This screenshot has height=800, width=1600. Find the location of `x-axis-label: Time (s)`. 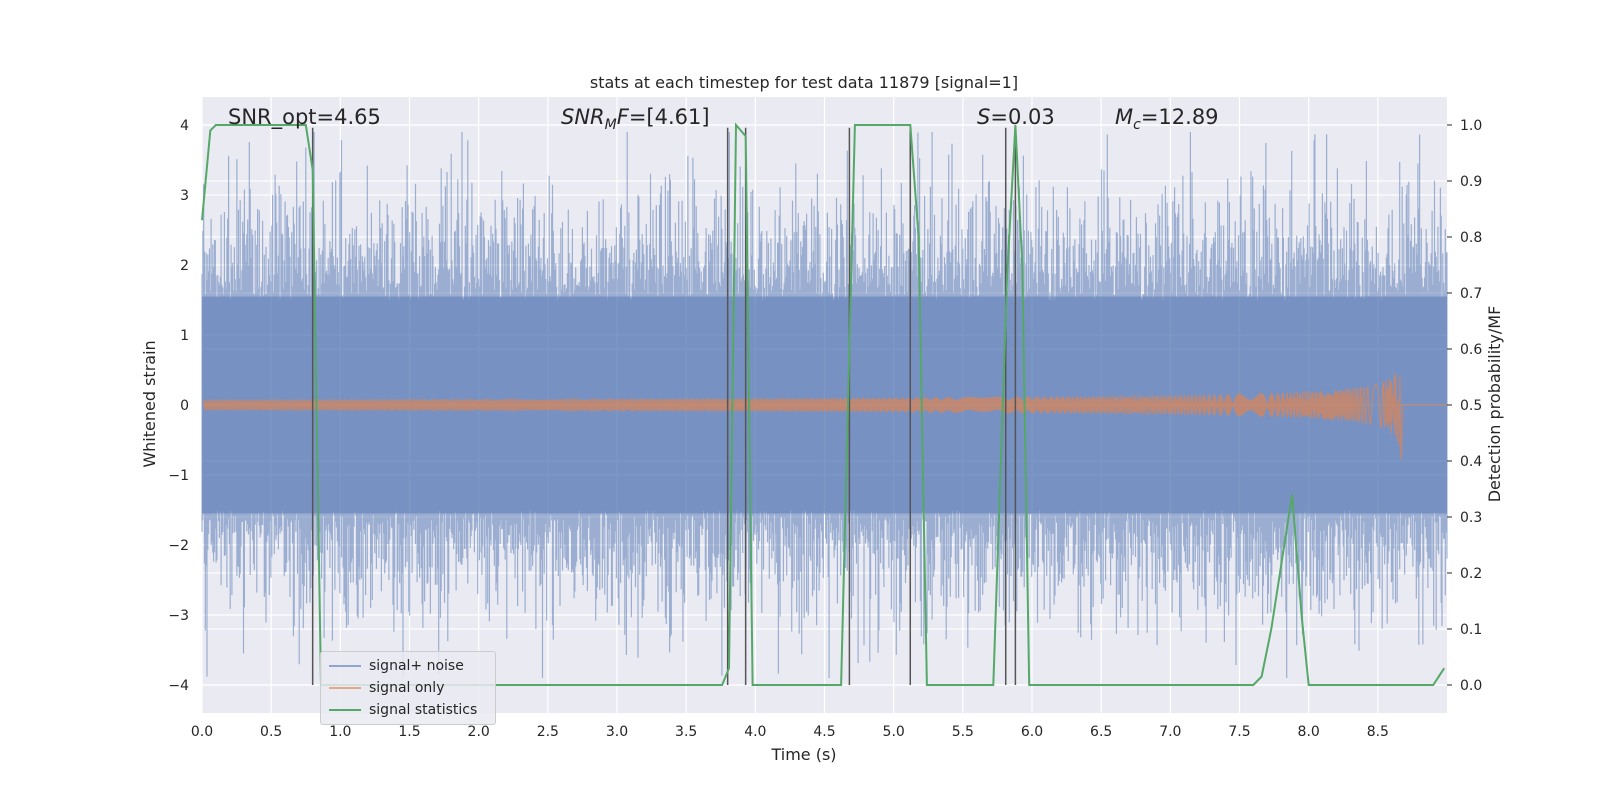

x-axis-label: Time (s) is located at coordinates (803, 754).